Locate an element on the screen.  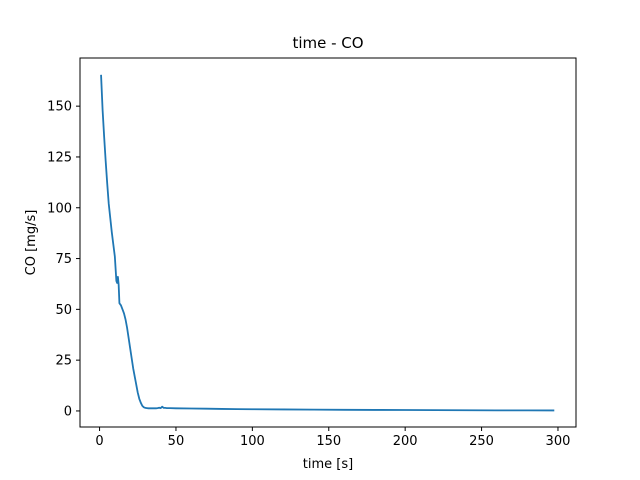
x-tick-label: 300 is located at coordinates (558, 441).